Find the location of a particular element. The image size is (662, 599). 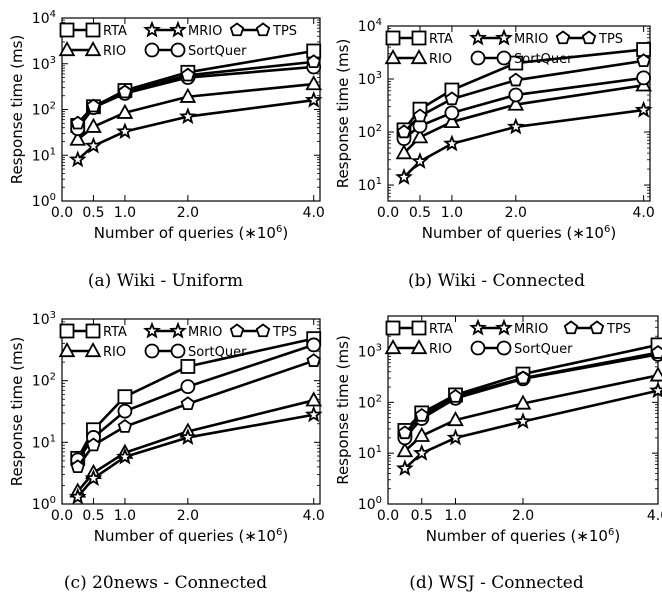

chart-a-legend-label: TPS is located at coordinates (284, 31).